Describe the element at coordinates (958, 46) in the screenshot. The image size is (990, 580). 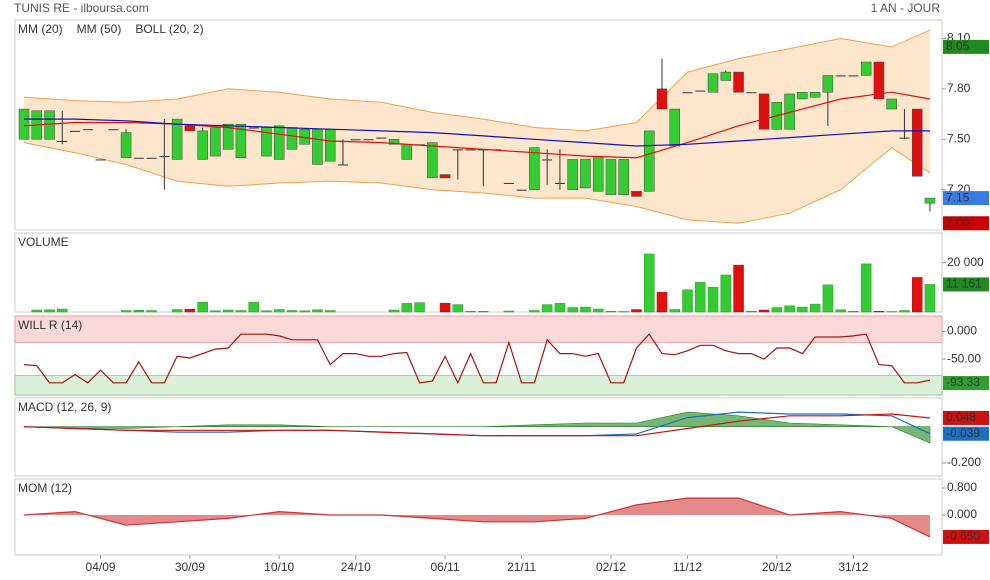
I see `value-marker-label: 8.05` at that location.